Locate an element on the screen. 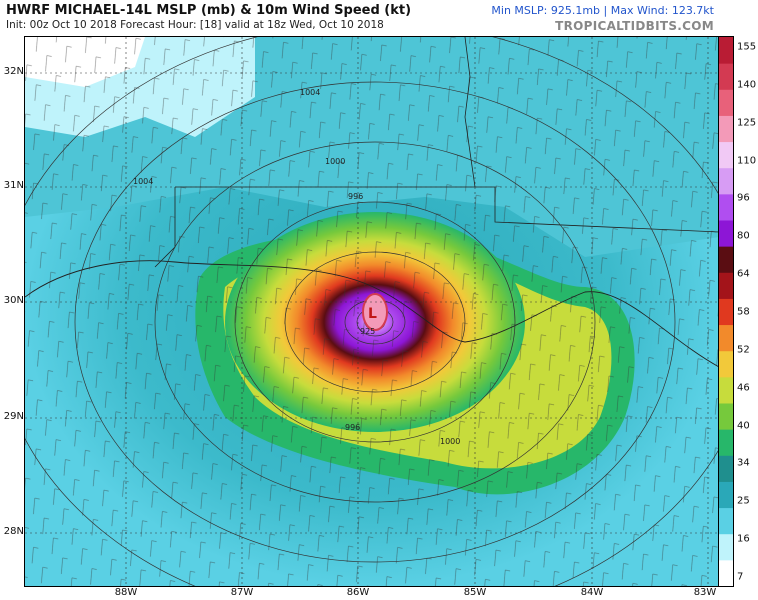 The width and height of the screenshot is (758, 600). colorbar-tick-label: 7 is located at coordinates (740, 577).